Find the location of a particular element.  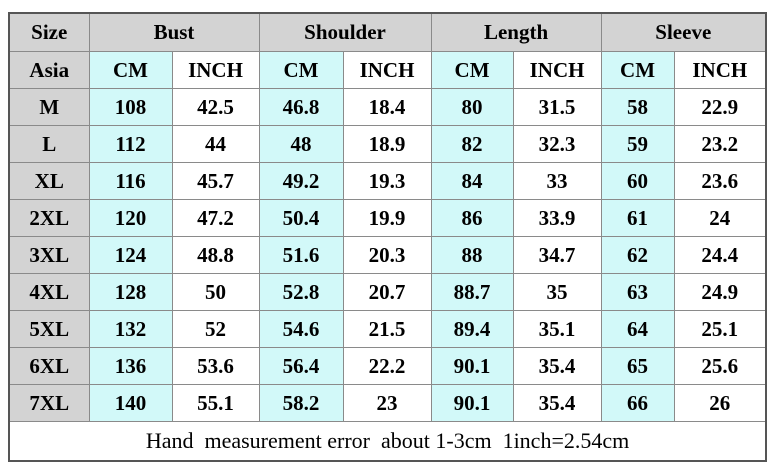

table-row: Asia CM INCH CM INCH CM INCH CM INCH is located at coordinates (387, 70).